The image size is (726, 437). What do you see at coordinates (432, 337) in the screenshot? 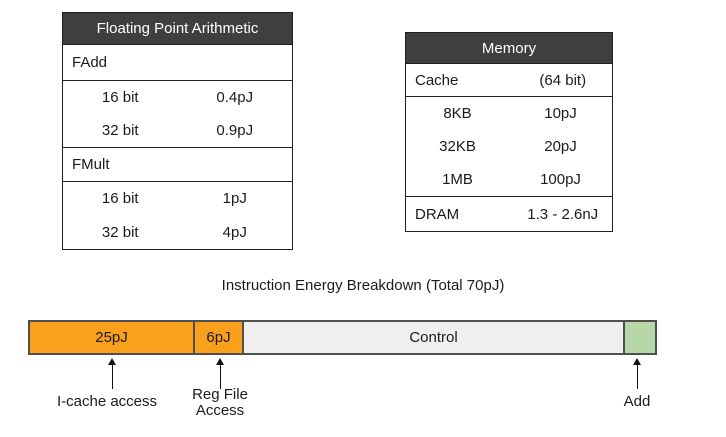
I see `bar-segment-control: Control` at bounding box center [432, 337].